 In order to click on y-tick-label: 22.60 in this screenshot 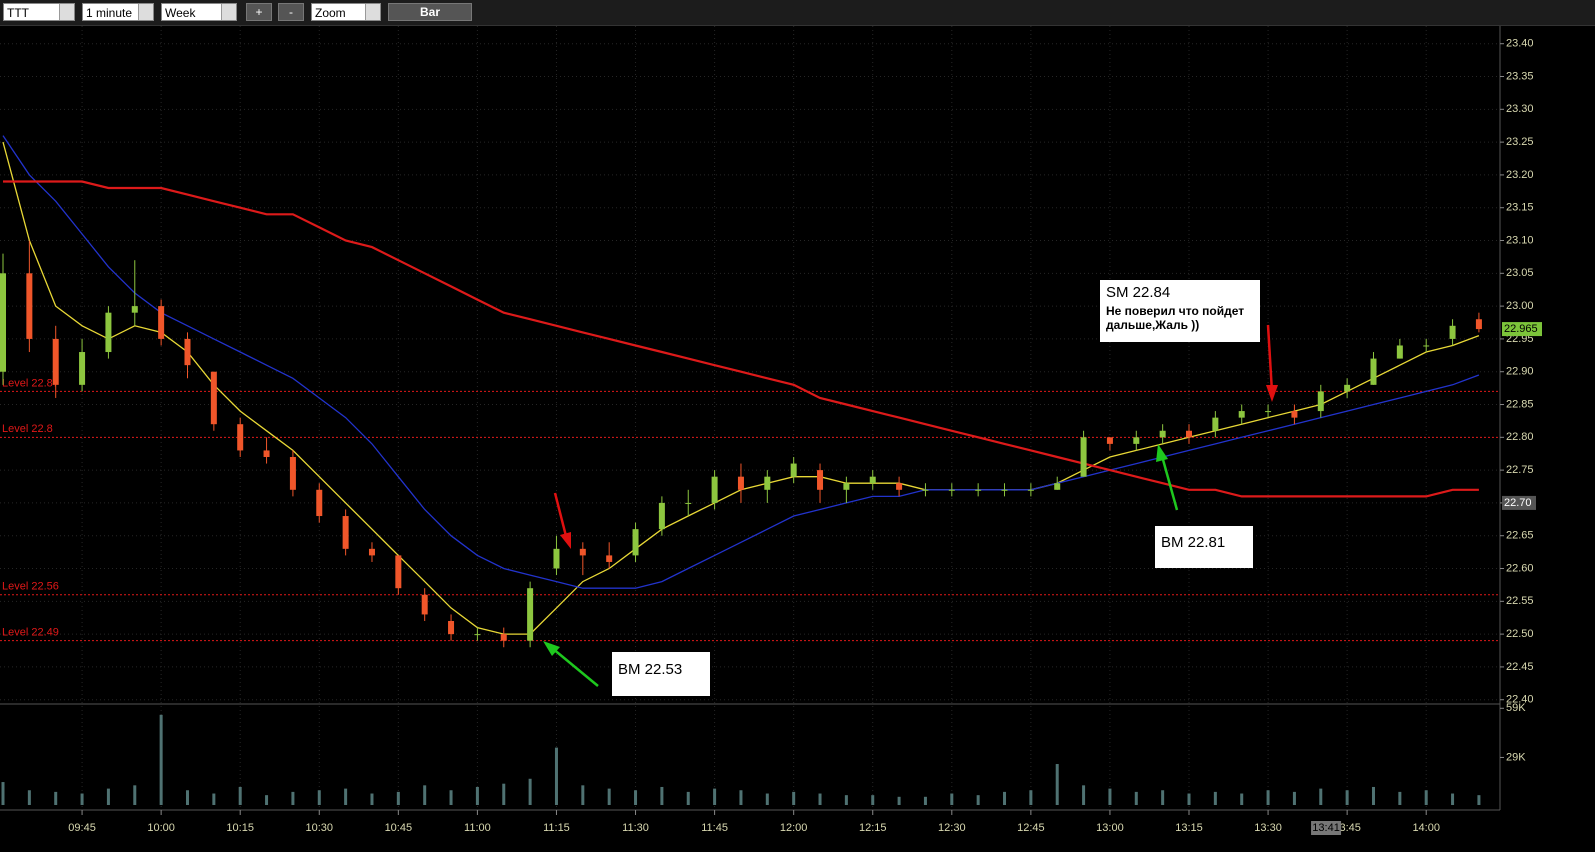, I will do `click(1520, 568)`.